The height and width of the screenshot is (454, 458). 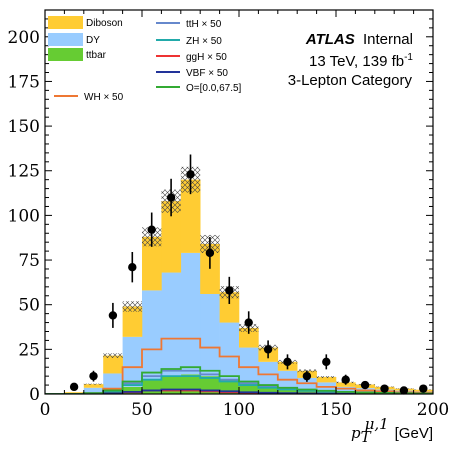 I want to click on legend-label: ttbar, so click(x=96, y=55).